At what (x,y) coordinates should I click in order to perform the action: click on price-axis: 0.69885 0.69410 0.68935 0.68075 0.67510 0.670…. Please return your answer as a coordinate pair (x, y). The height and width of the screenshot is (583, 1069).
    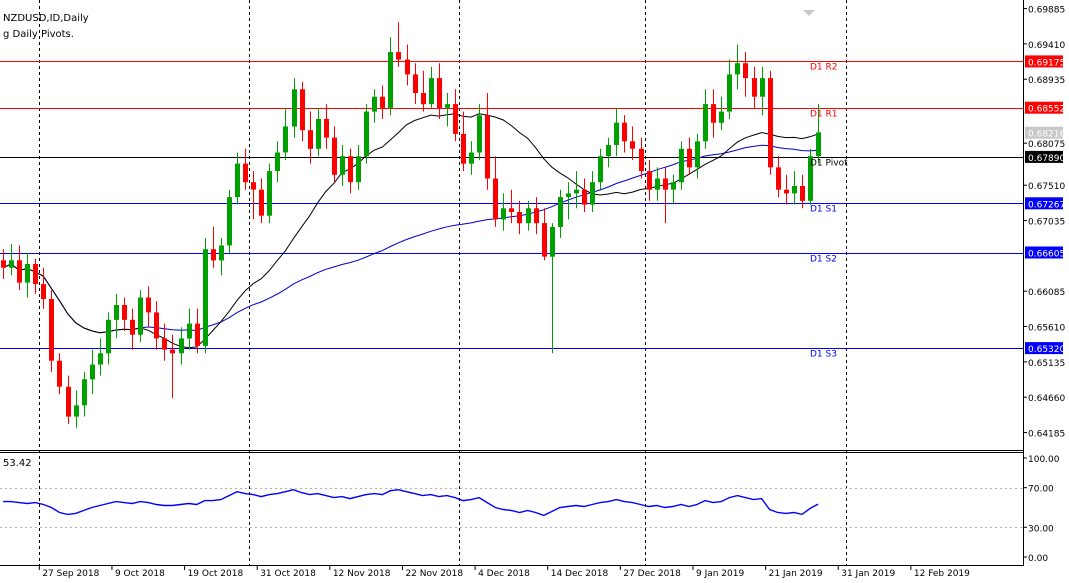
    Looking at the image, I should click on (1044, 223).